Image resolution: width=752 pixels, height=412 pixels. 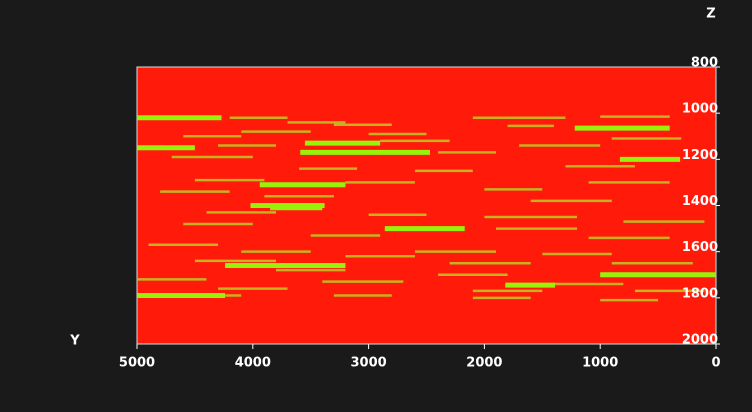 What do you see at coordinates (700, 247) in the screenshot?
I see `z-tick-label: 1600` at bounding box center [700, 247].